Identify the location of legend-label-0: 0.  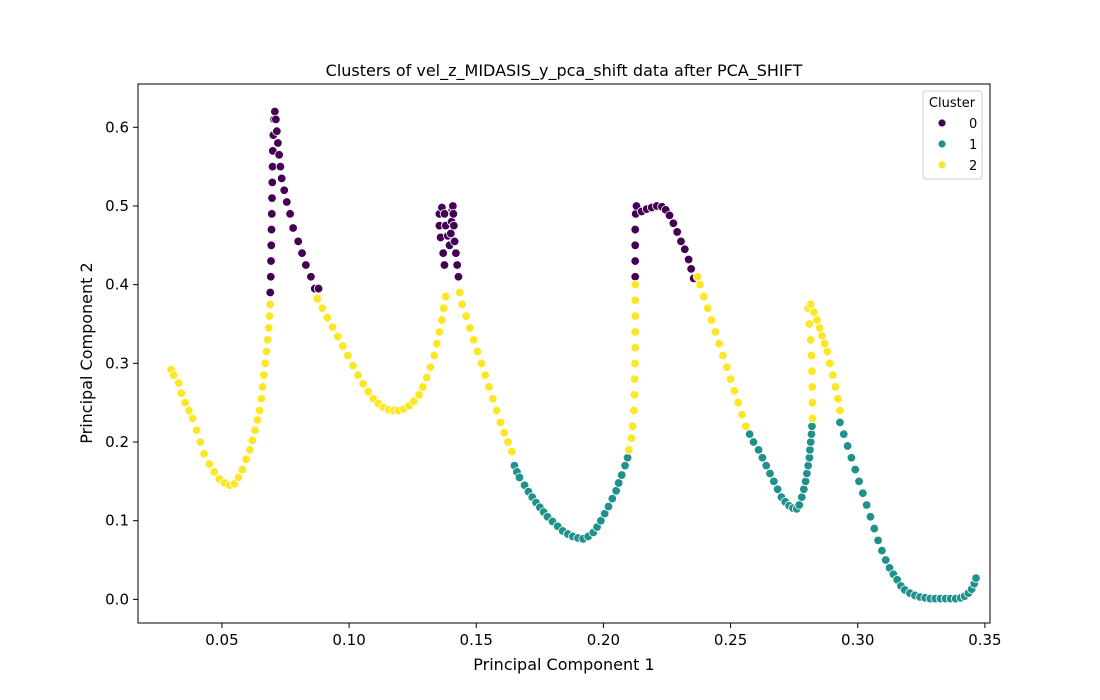
(973, 124).